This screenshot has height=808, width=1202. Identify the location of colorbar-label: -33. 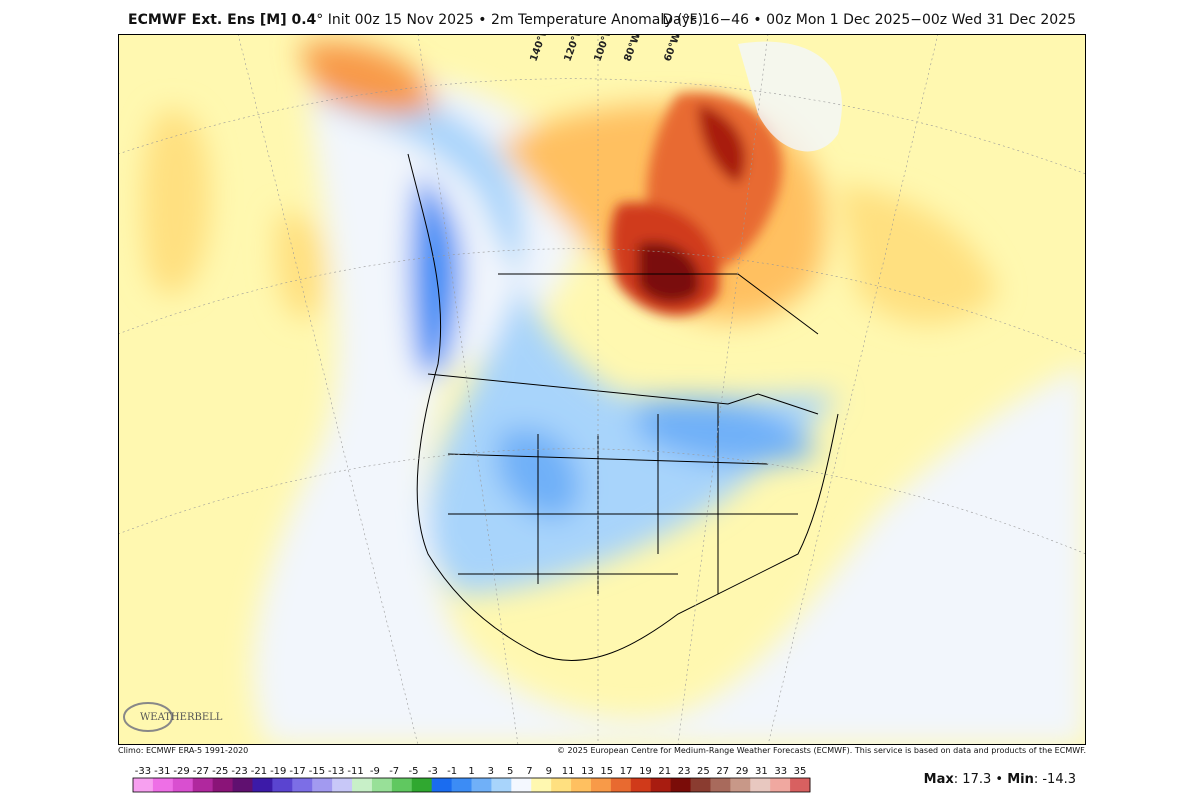
(143, 771).